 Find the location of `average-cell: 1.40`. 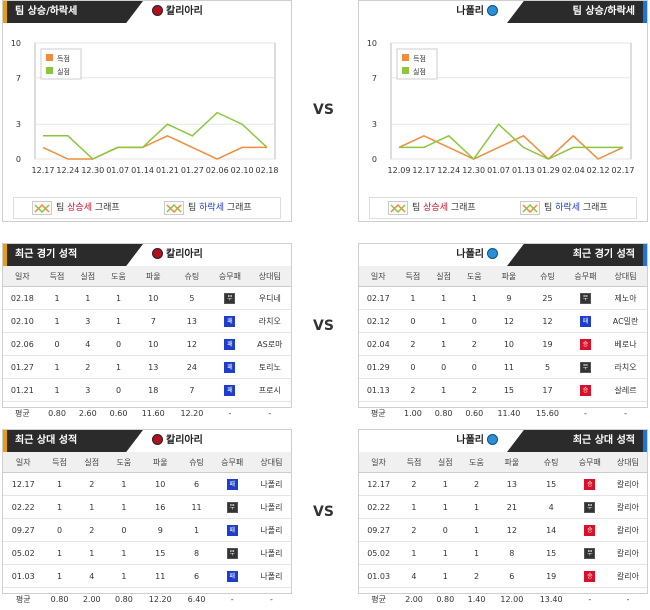

average-cell: 1.40 is located at coordinates (476, 599).